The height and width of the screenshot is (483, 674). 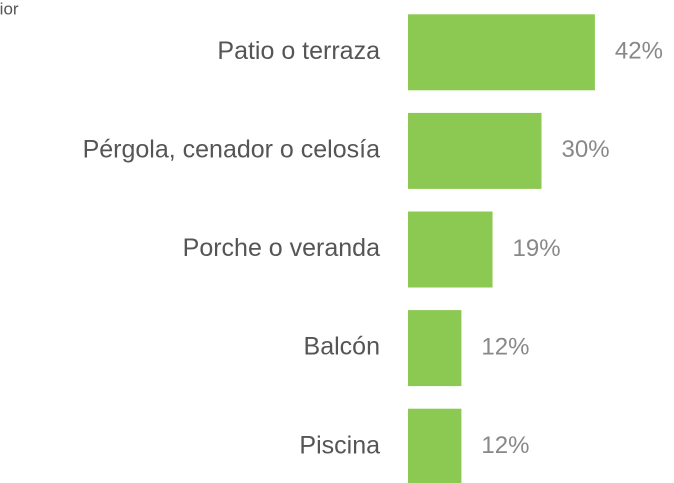 I want to click on chart-title: rior, so click(x=9, y=9).